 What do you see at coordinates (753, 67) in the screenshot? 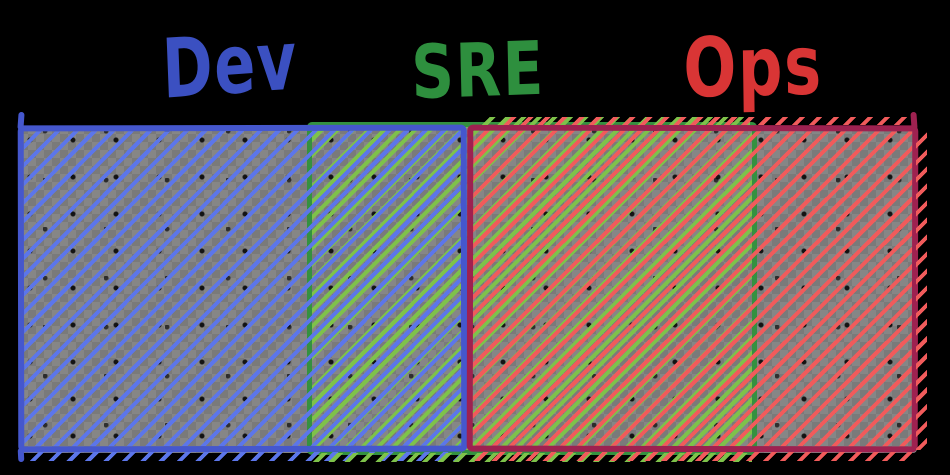
I see `ops-label: Ops` at bounding box center [753, 67].